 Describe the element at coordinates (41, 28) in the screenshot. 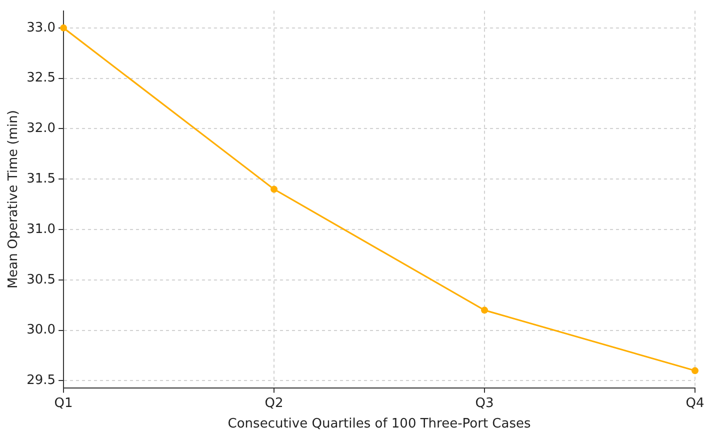

I see `y-tick-label: 33.0` at that location.